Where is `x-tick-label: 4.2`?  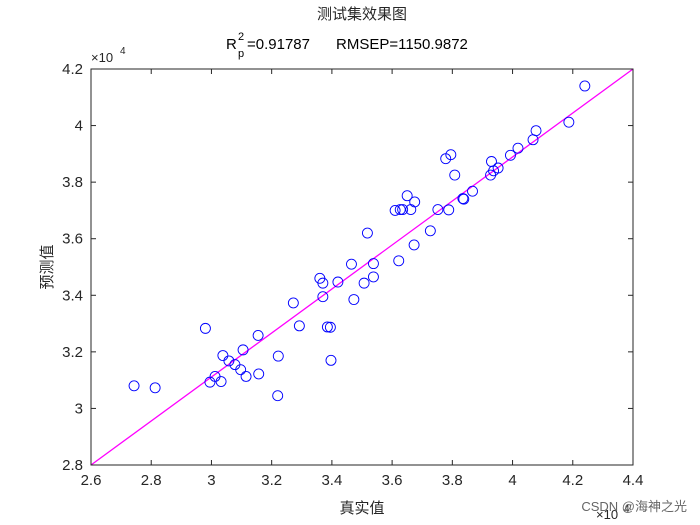
x-tick-label: 4.2 is located at coordinates (572, 480).